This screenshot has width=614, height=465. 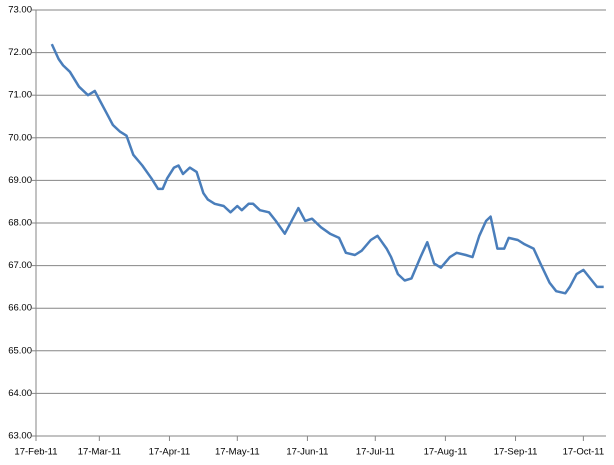 What do you see at coordinates (516, 452) in the screenshot?
I see `x-tick-label: 17-Sep-11` at bounding box center [516, 452].